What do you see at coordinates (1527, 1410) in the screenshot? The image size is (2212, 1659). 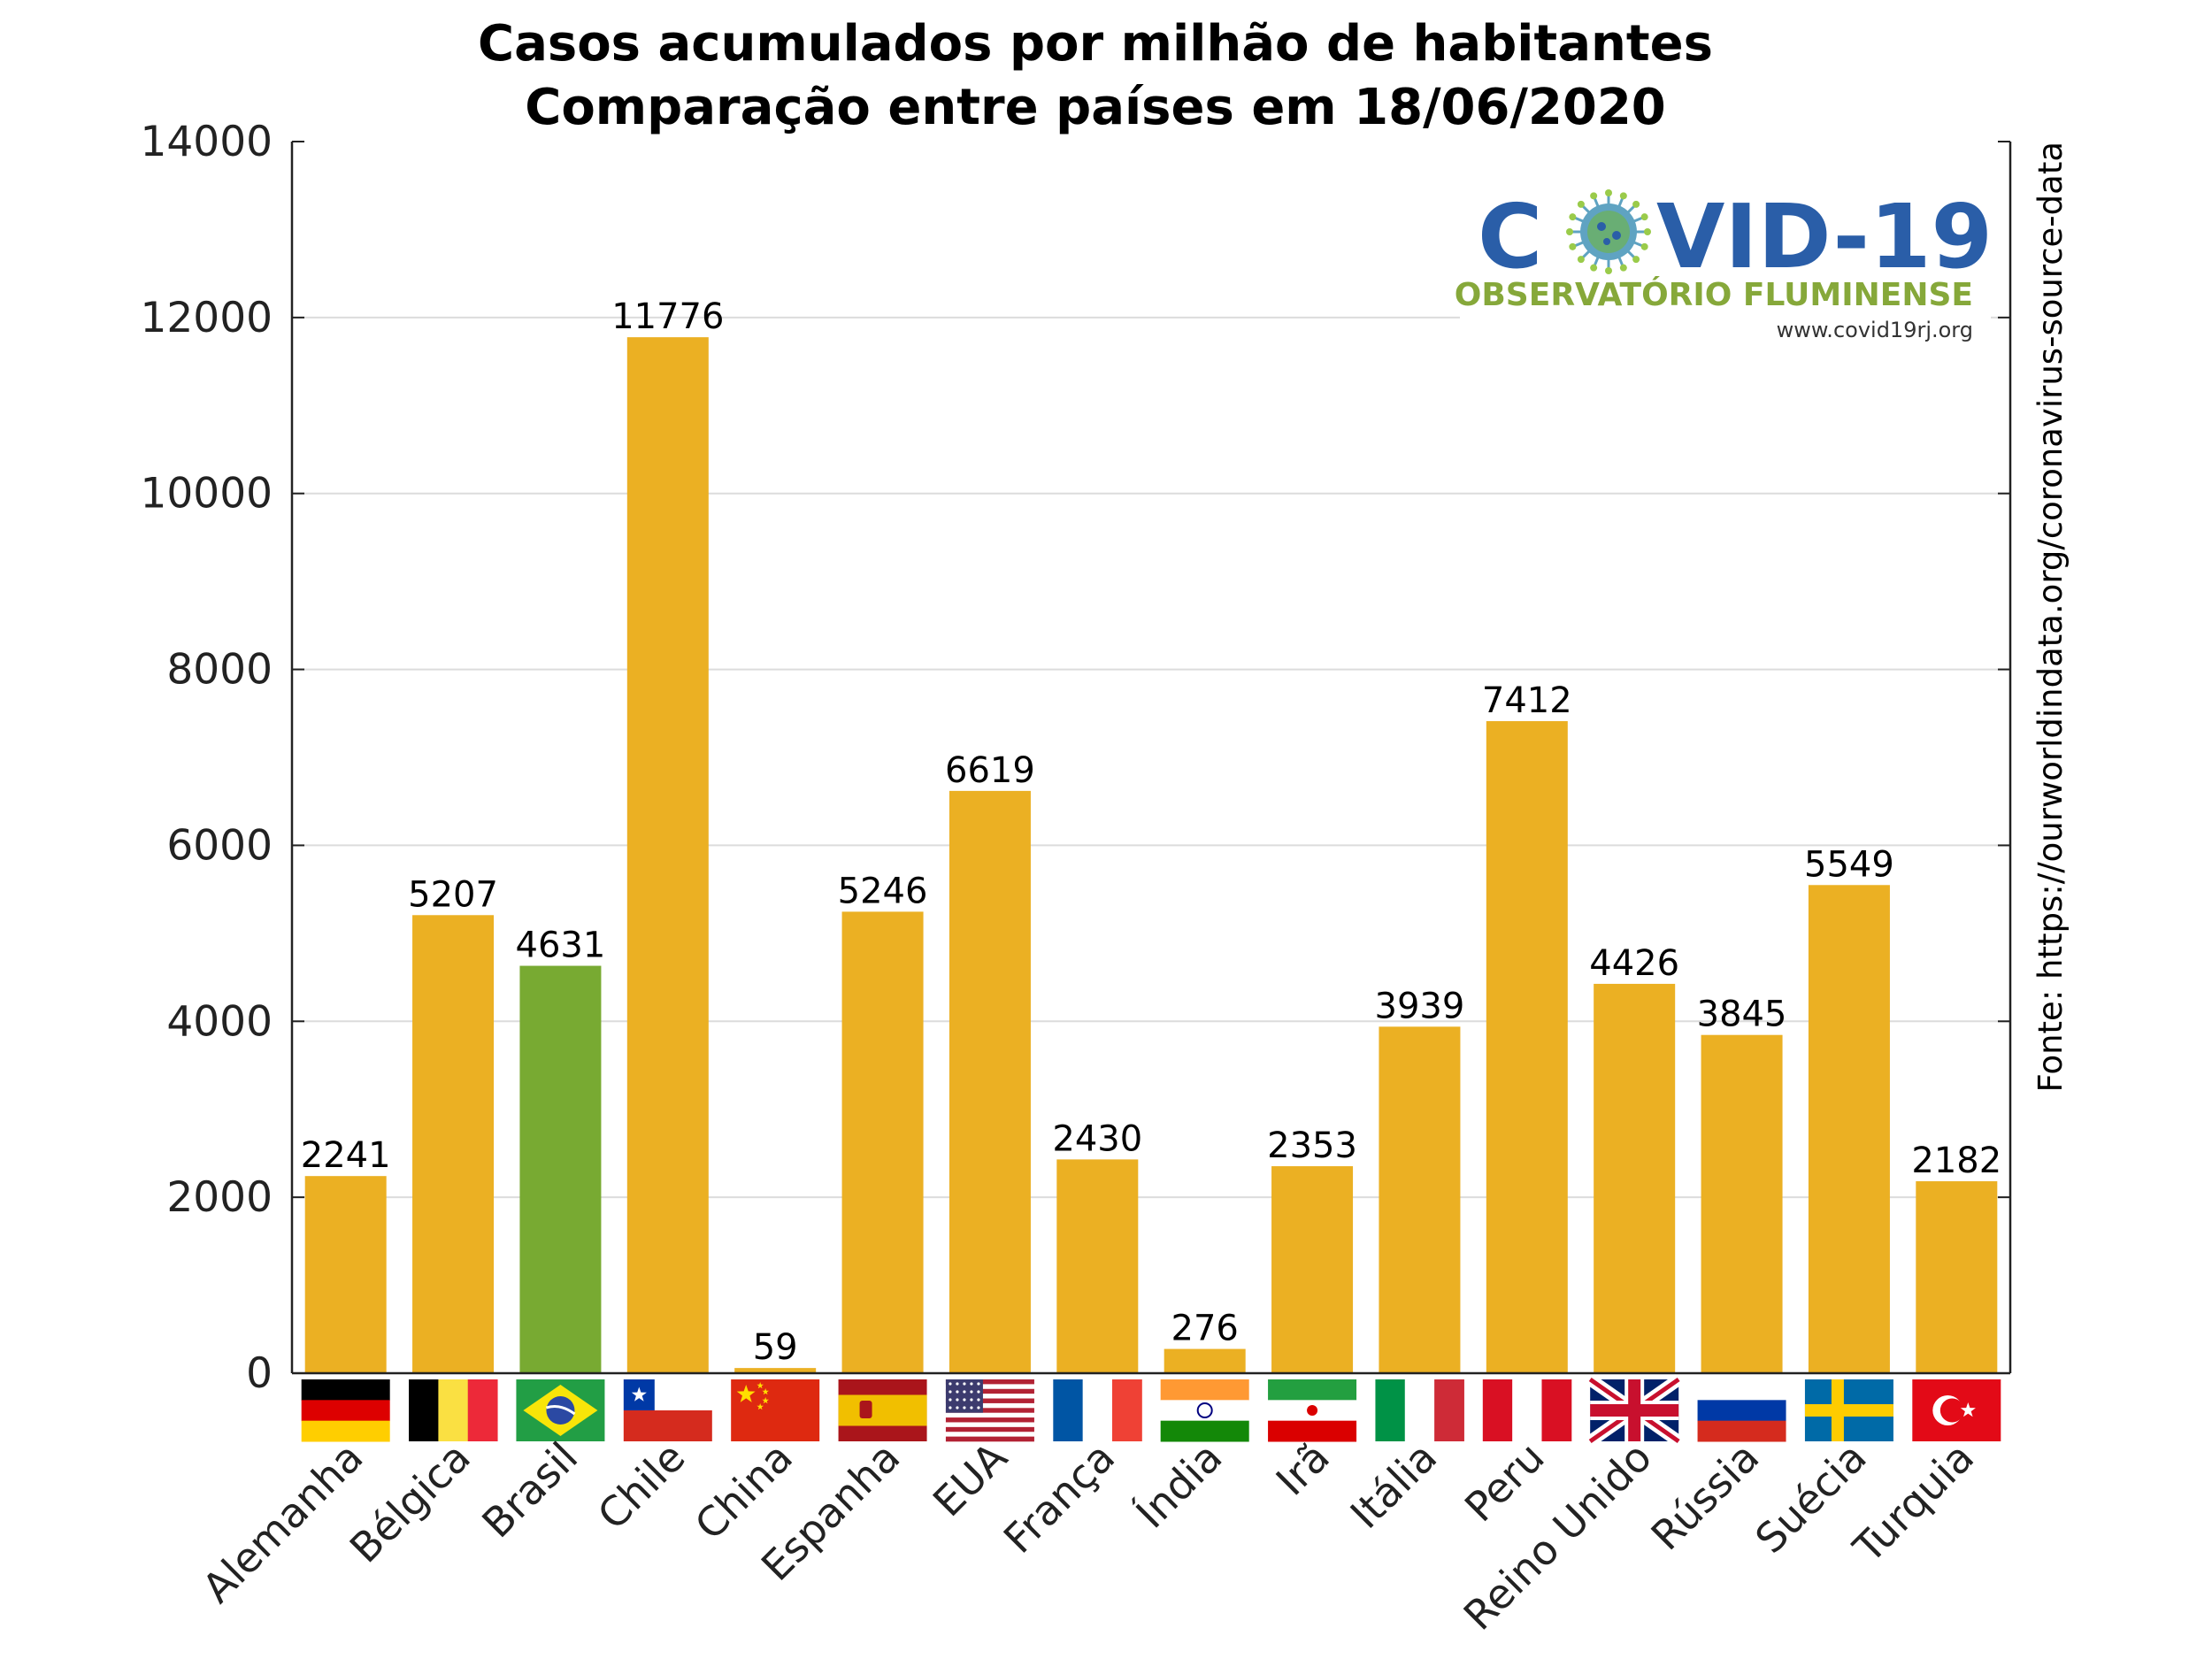 I see `flag-peru-icon` at bounding box center [1527, 1410].